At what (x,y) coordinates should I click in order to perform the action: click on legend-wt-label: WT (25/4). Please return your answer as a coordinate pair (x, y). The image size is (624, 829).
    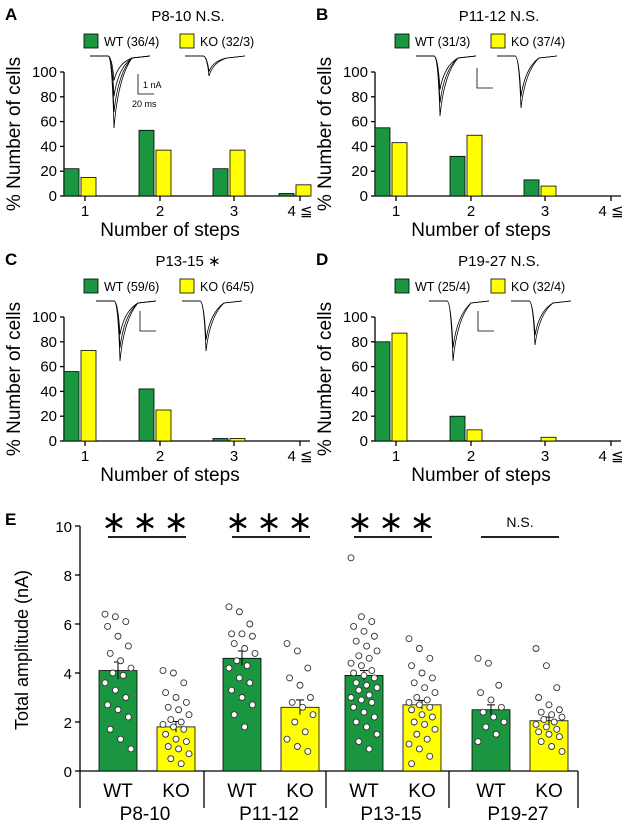
    Looking at the image, I should click on (442, 287).